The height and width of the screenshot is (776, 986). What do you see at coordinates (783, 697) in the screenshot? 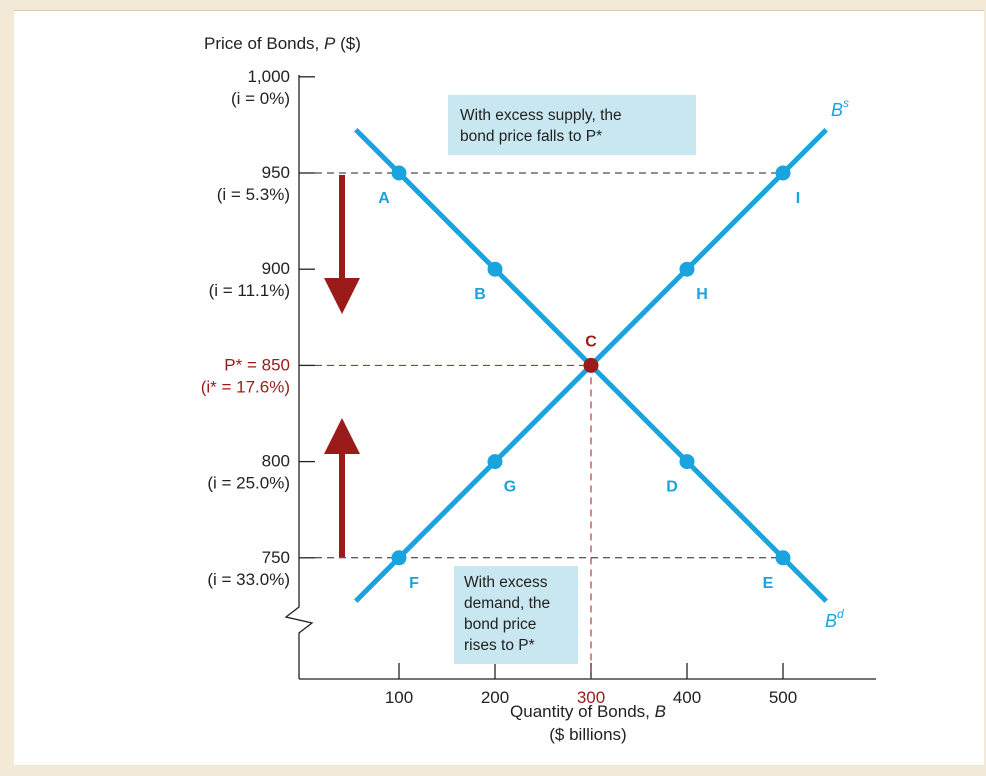
I see `x-tick-label: 500` at bounding box center [783, 697].